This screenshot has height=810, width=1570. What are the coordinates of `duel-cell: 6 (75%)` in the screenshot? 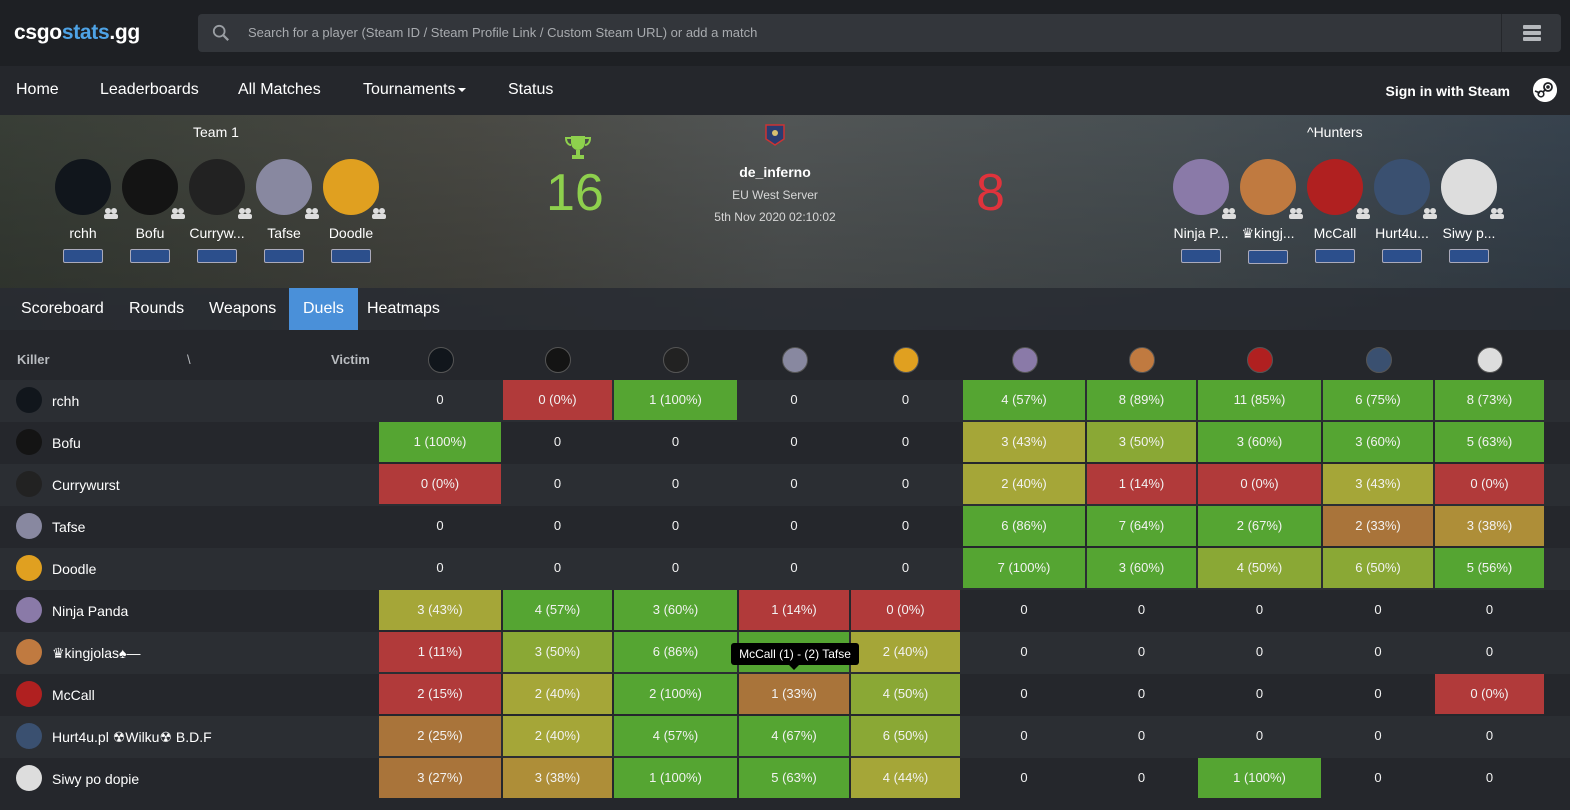 It's located at (1378, 400).